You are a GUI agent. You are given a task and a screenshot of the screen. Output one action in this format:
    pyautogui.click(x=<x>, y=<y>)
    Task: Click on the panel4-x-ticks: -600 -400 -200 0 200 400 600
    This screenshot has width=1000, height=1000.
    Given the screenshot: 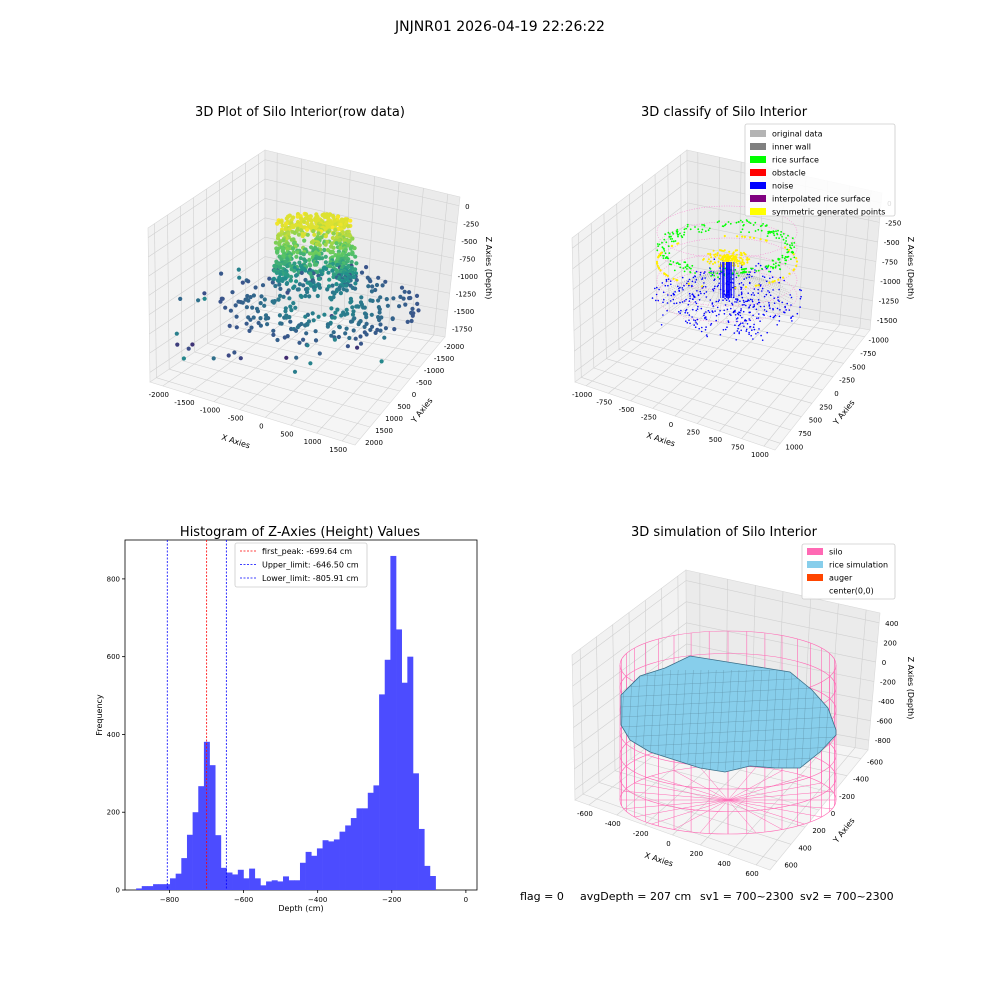 What is the action you would take?
    pyautogui.click(x=668, y=844)
    